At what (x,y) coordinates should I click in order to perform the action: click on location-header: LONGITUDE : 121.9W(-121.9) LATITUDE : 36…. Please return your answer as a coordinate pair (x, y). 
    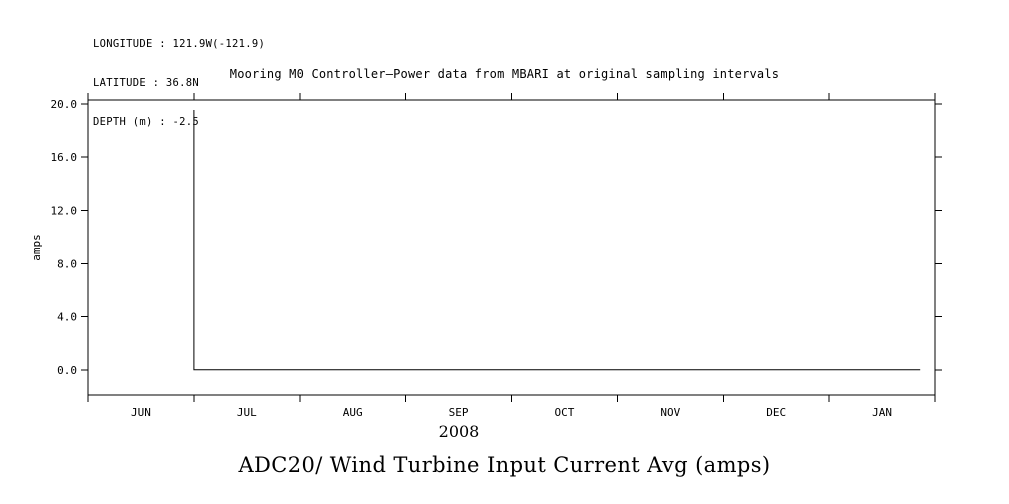
    Looking at the image, I should click on (179, 77).